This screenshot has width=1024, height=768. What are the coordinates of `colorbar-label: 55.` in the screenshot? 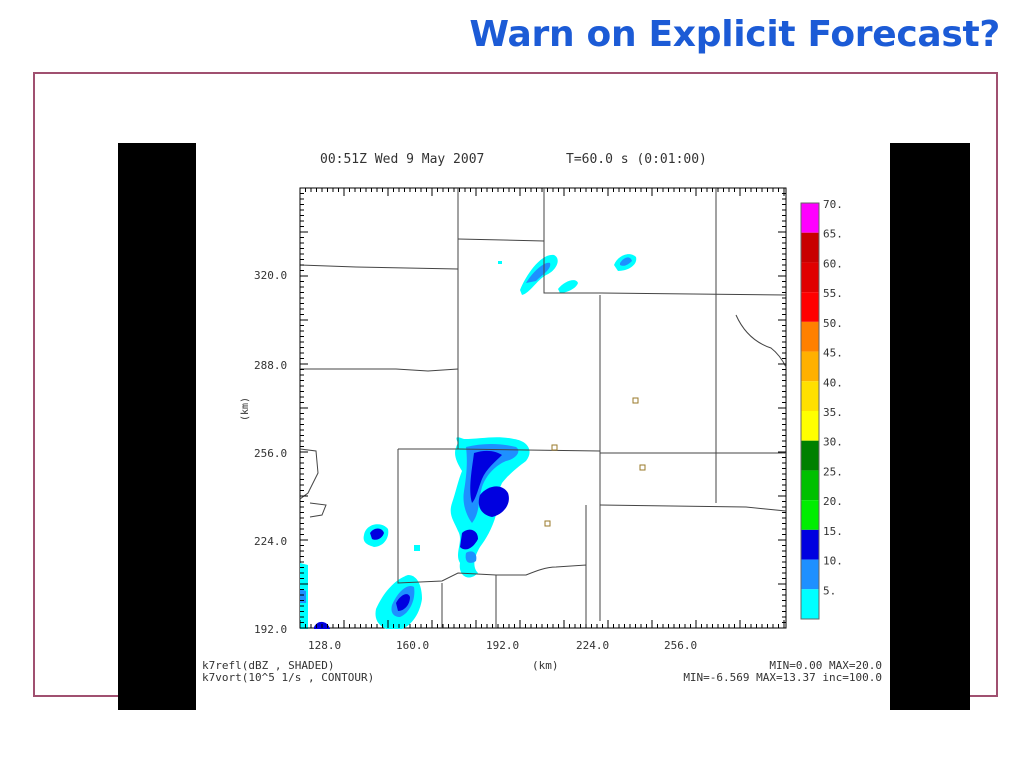 It's located at (833, 293).